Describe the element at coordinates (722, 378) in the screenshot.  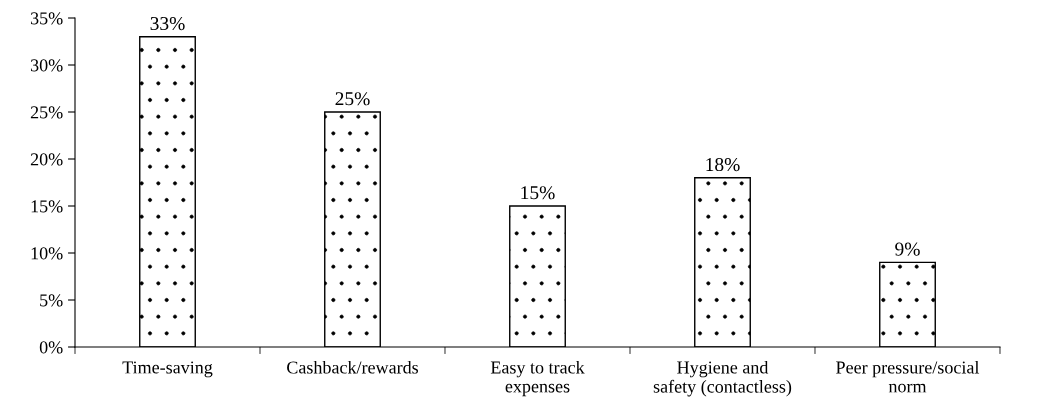
I see `x-tick-label: Hygiene and safety (contactless)` at that location.